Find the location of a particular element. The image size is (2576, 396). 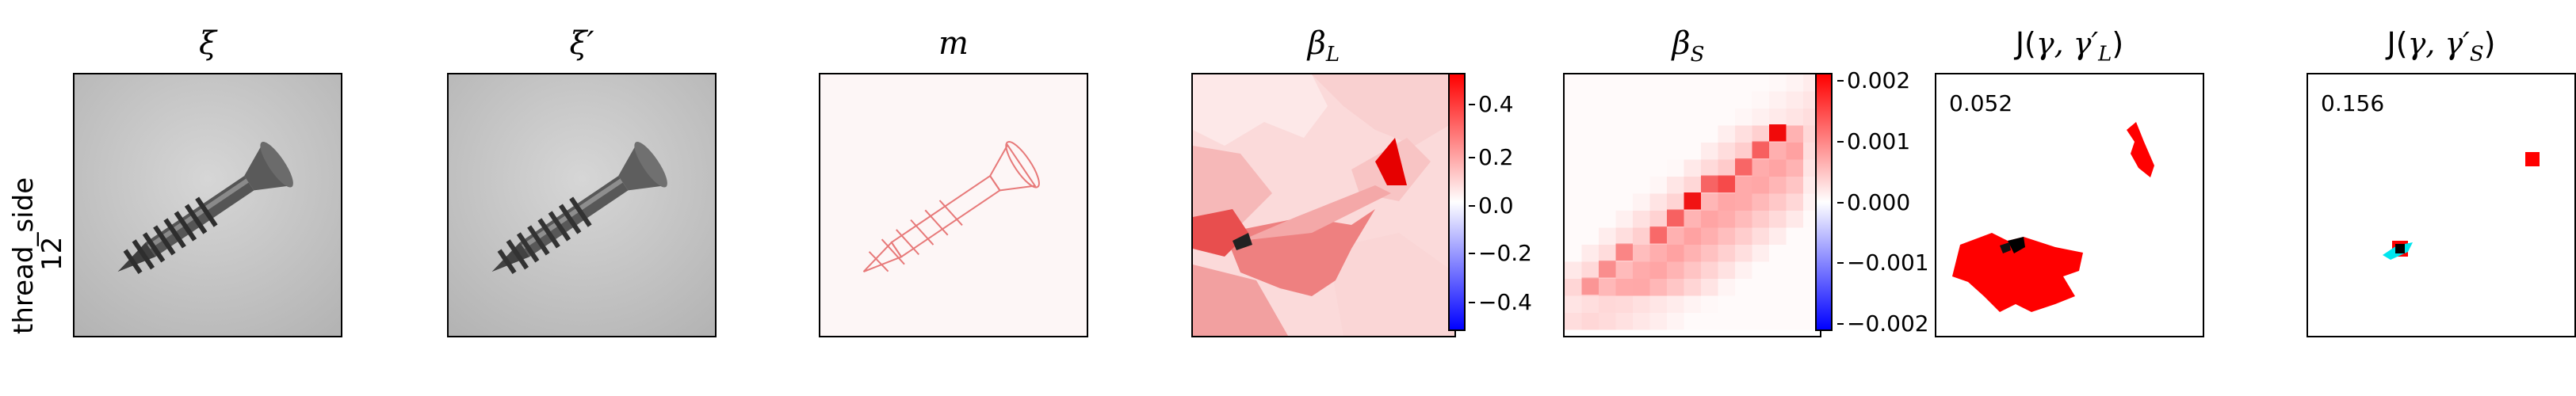

row-label-line2: 12 is located at coordinates (52, 253).